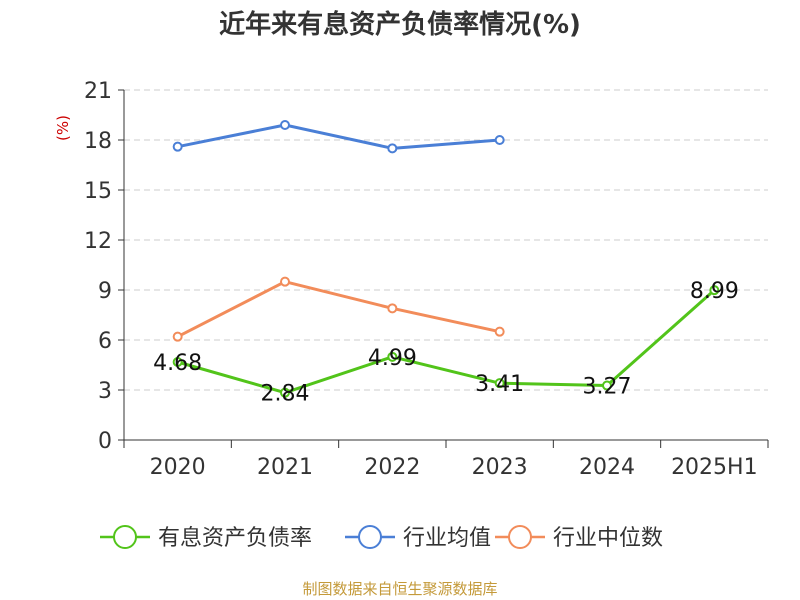 This screenshot has height=600, width=800. What do you see at coordinates (63, 128) in the screenshot?
I see `y-axis-label: (%)` at bounding box center [63, 128].